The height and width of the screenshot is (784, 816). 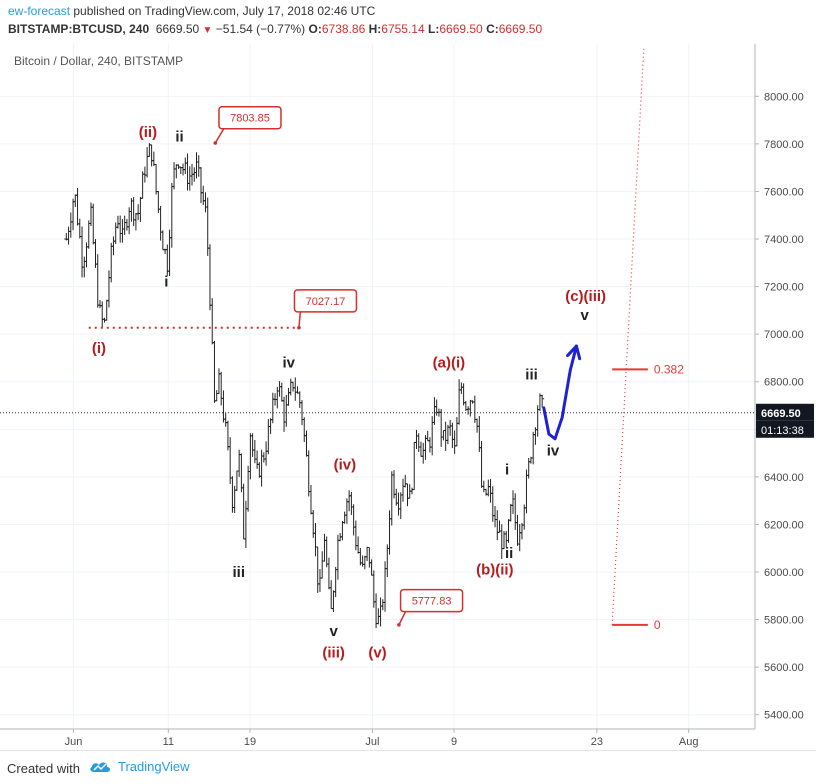 What do you see at coordinates (784, 145) in the screenshot?
I see `y-tick-label: 7800.00` at bounding box center [784, 145].